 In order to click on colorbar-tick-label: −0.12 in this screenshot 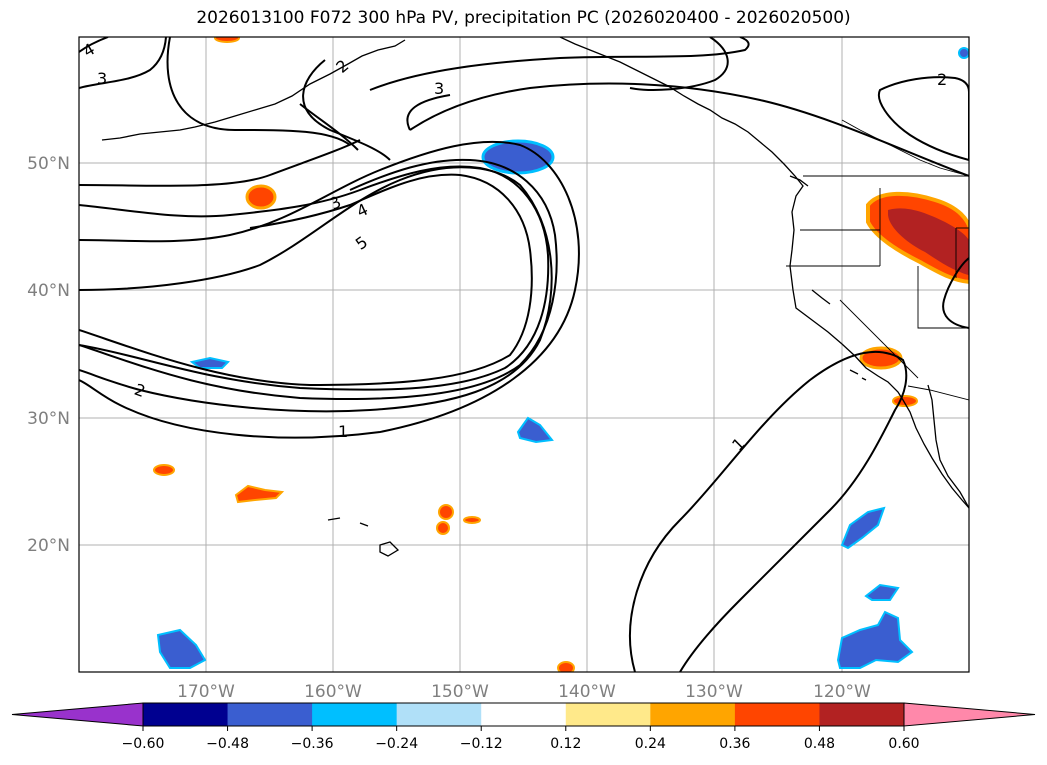, I will do `click(481, 744)`.